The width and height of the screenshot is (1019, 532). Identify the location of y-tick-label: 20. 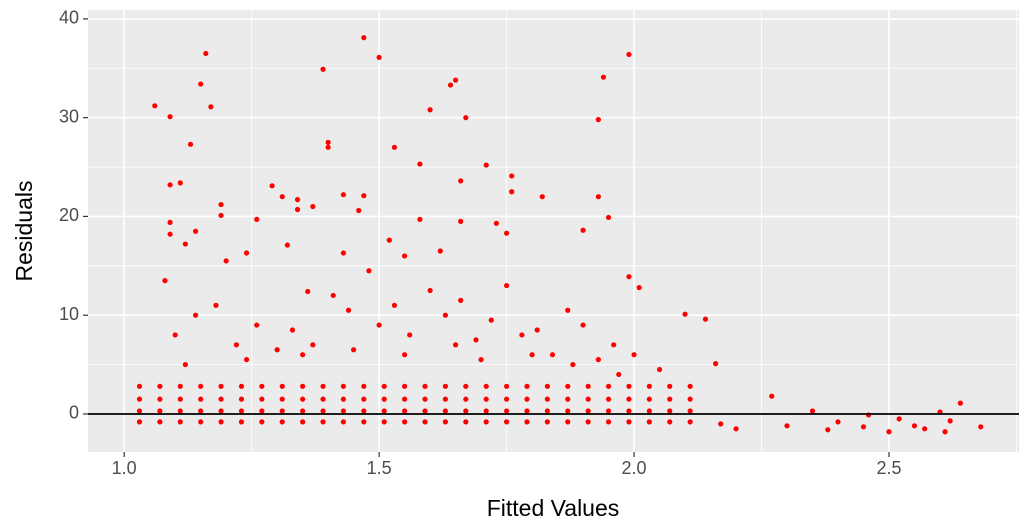
(69, 215).